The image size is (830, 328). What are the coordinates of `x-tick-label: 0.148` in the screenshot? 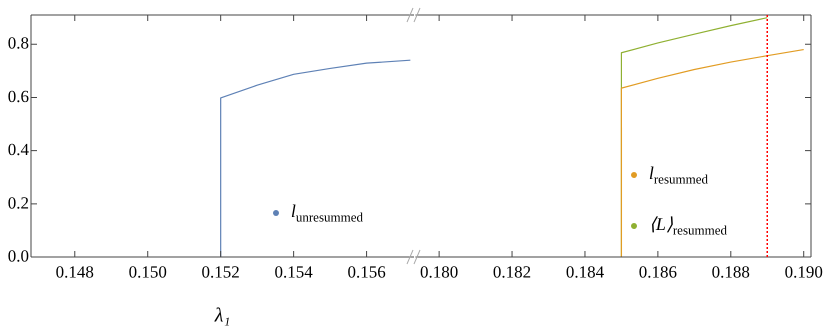 It's located at (75, 272).